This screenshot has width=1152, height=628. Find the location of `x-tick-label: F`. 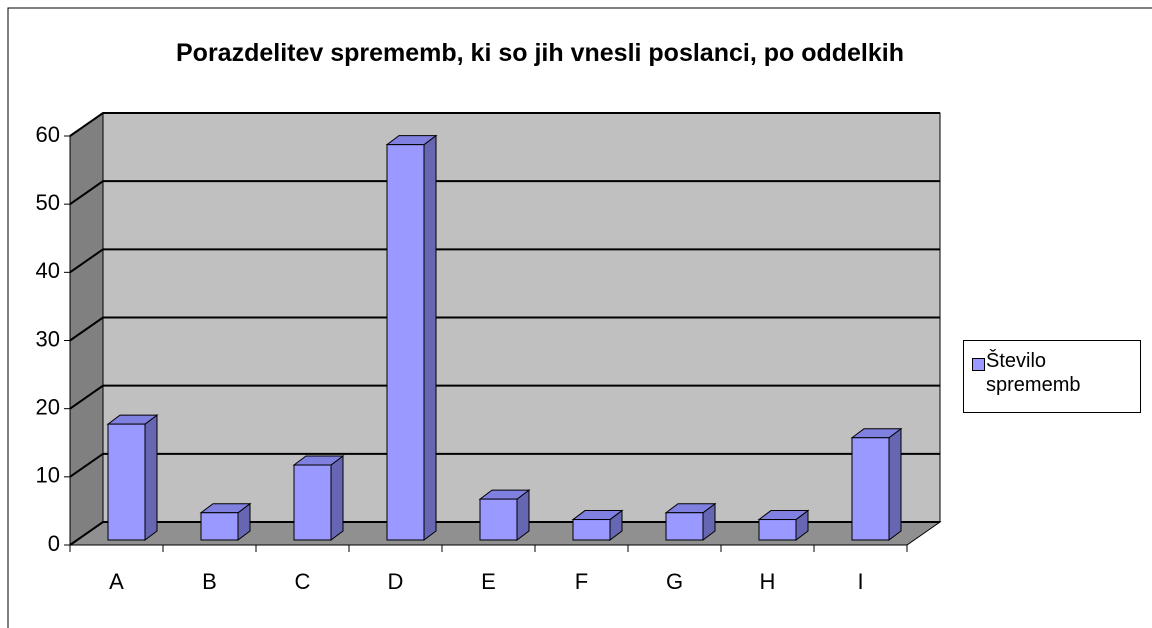

x-tick-label: F is located at coordinates (581, 581).